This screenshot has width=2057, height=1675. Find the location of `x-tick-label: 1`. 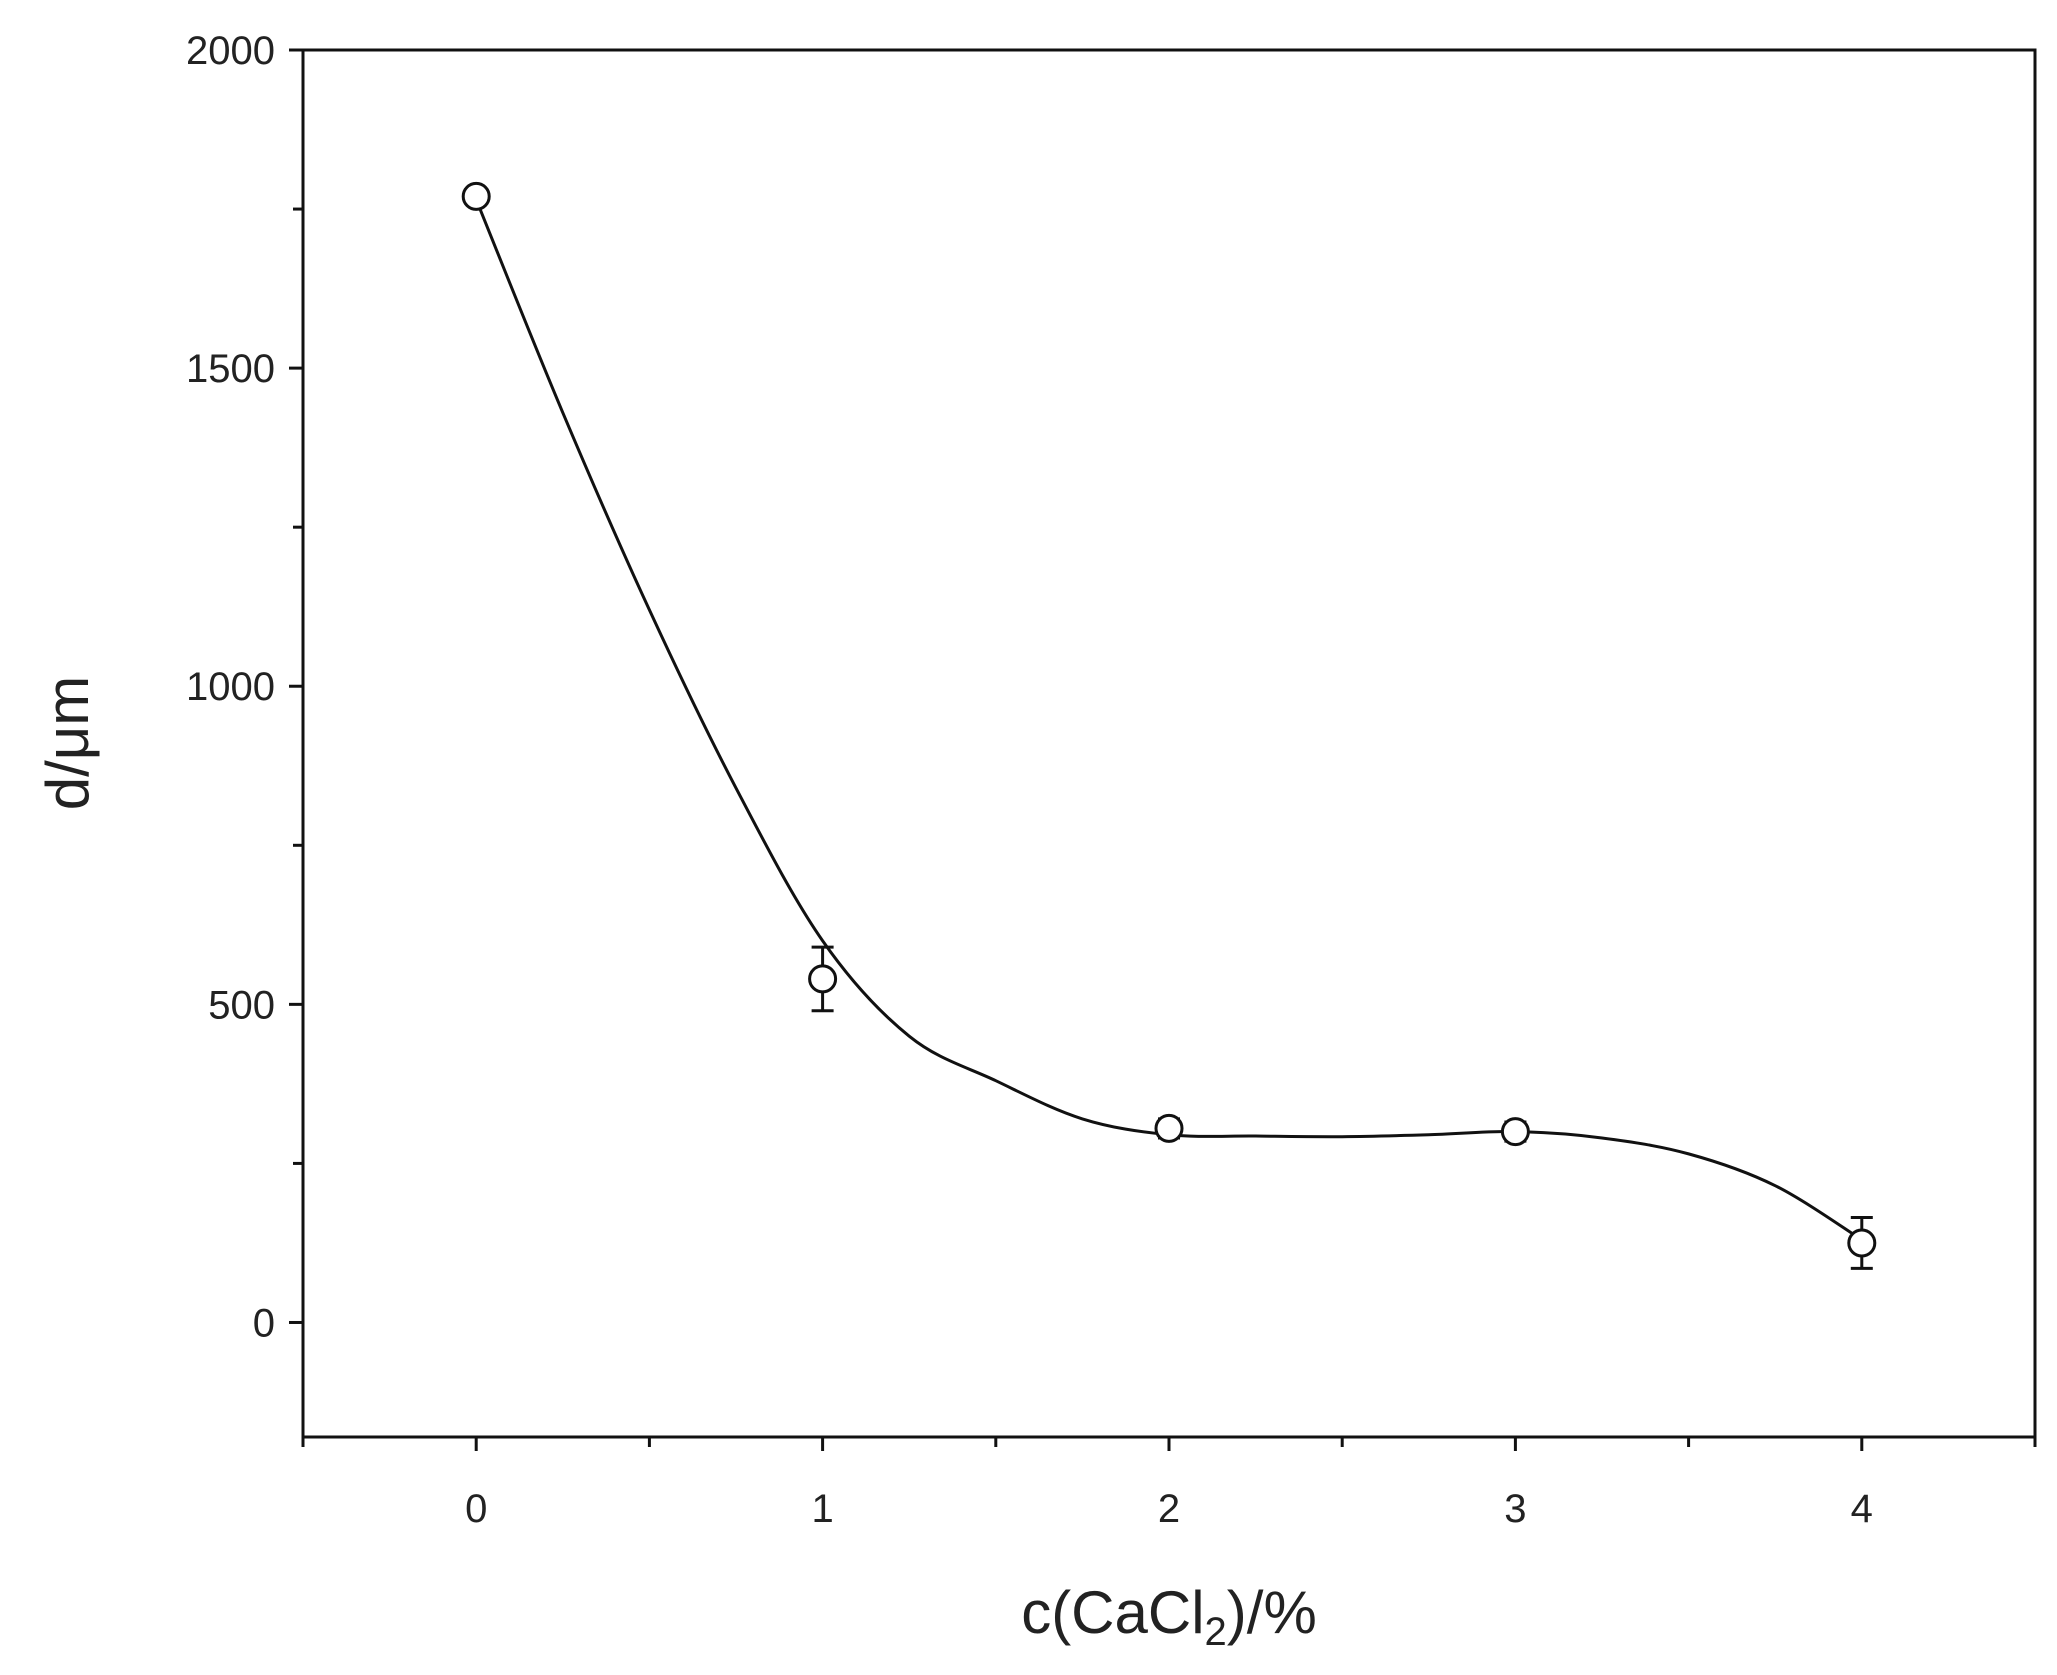

x-tick-label: 1 is located at coordinates (822, 1509).